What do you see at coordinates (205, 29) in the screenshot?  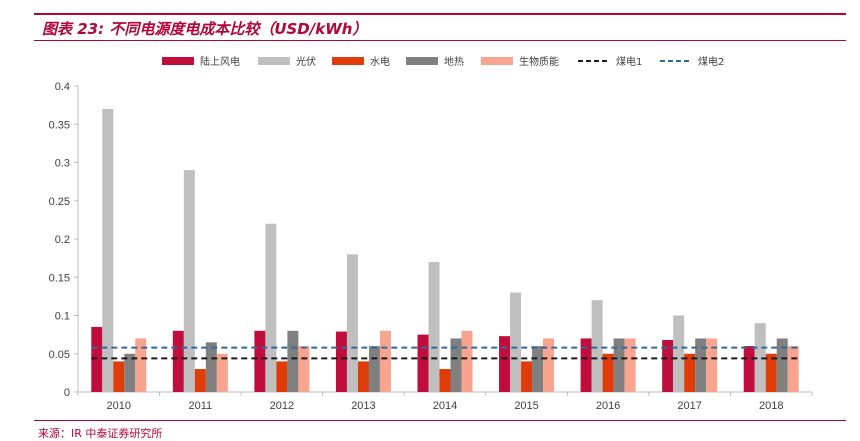 I see `figure-title: 图表 23: 不同电源度电成本比较（USD/kWh）` at bounding box center [205, 29].